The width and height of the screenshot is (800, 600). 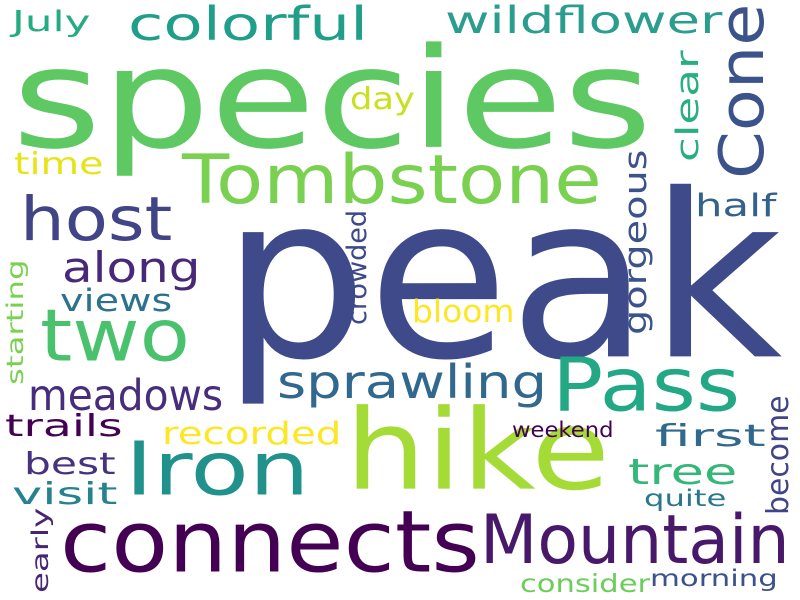 What do you see at coordinates (116, 300) in the screenshot?
I see `word-views: views` at bounding box center [116, 300].